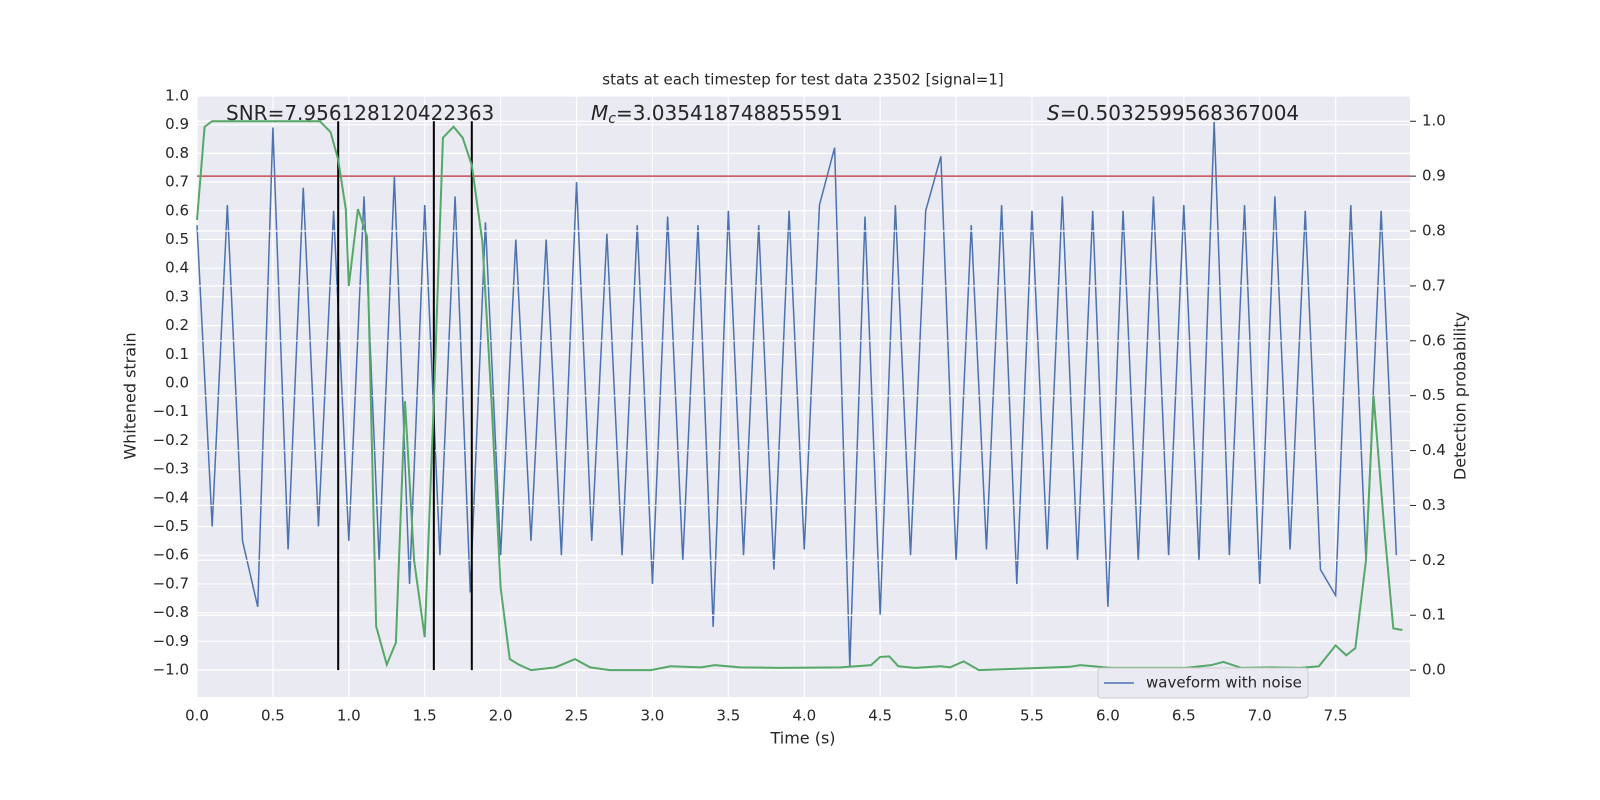 Image resolution: width=1600 pixels, height=800 pixels. Describe the element at coordinates (1434, 285) in the screenshot. I see `y2-tick-label: 0.7` at that location.